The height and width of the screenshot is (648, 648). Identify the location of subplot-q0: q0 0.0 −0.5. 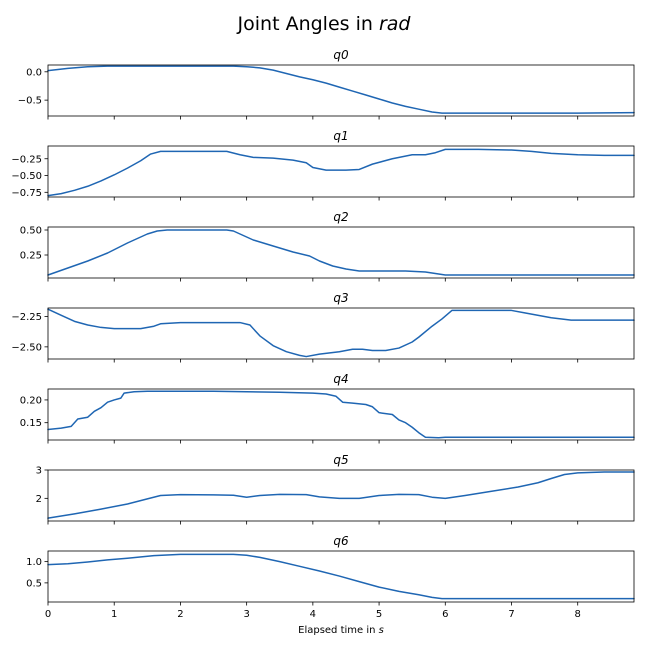
(326, 84).